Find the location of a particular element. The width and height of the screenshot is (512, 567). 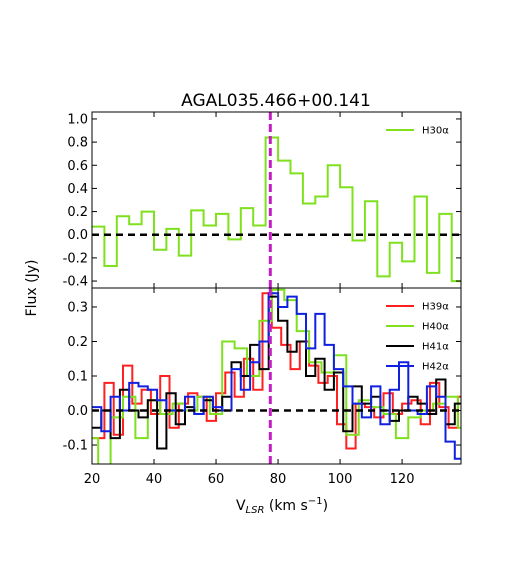

x-label-unit: (km s is located at coordinates (285, 506).